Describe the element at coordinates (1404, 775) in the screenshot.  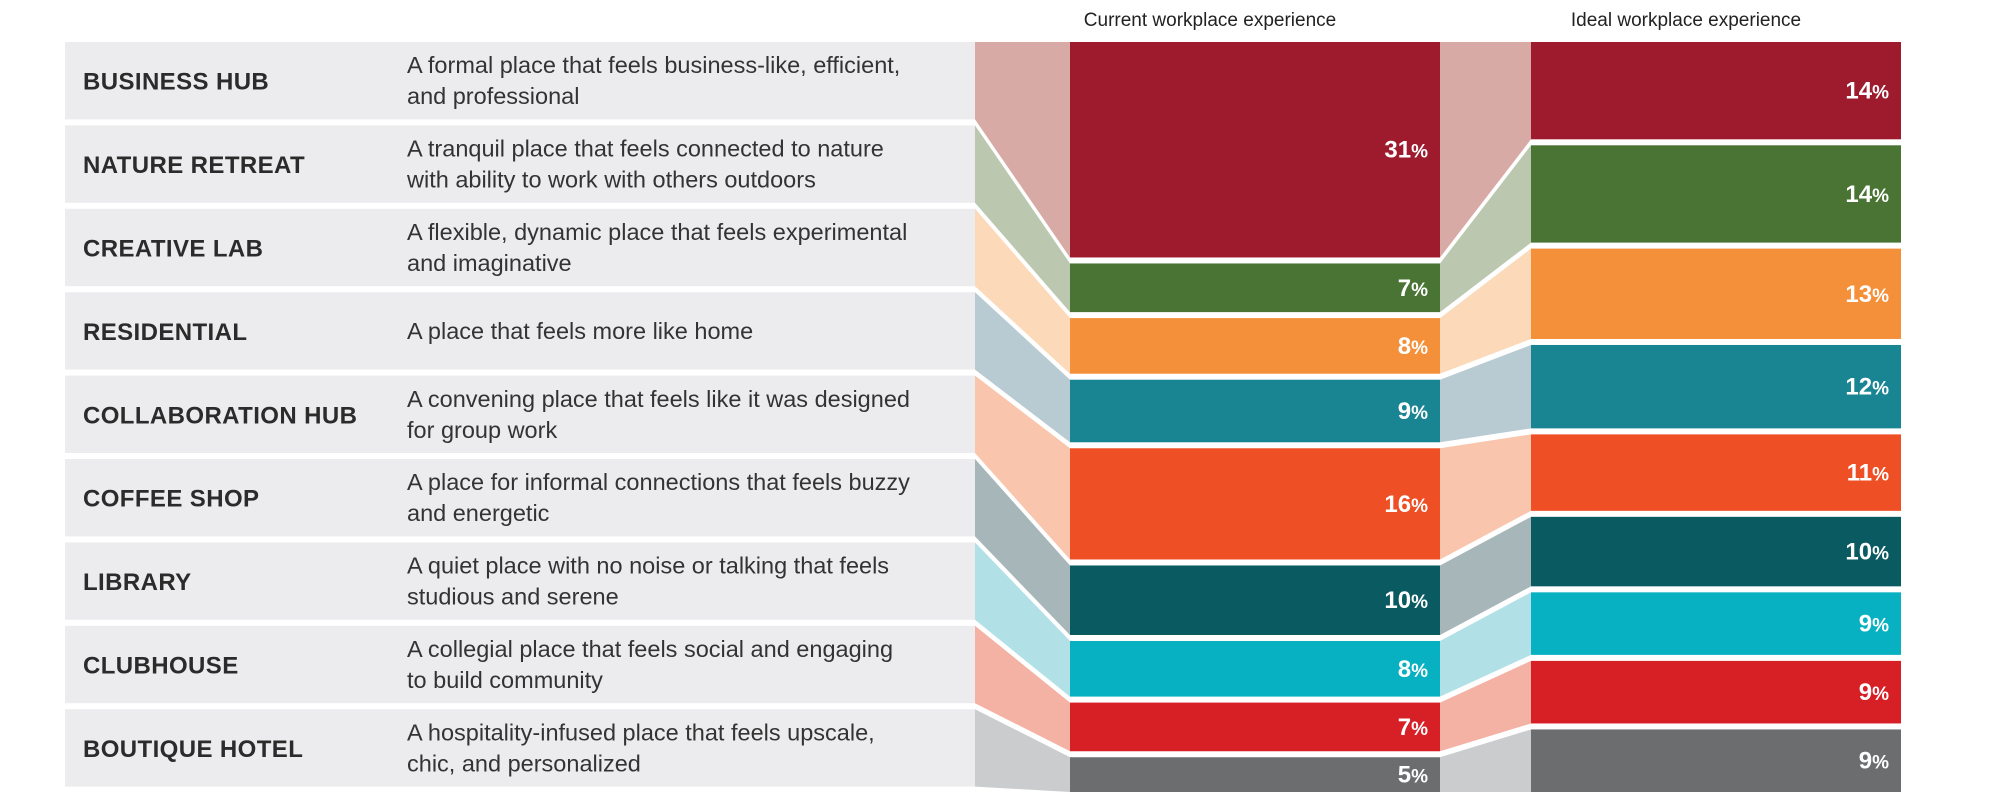
I see `value-number: 5` at that location.